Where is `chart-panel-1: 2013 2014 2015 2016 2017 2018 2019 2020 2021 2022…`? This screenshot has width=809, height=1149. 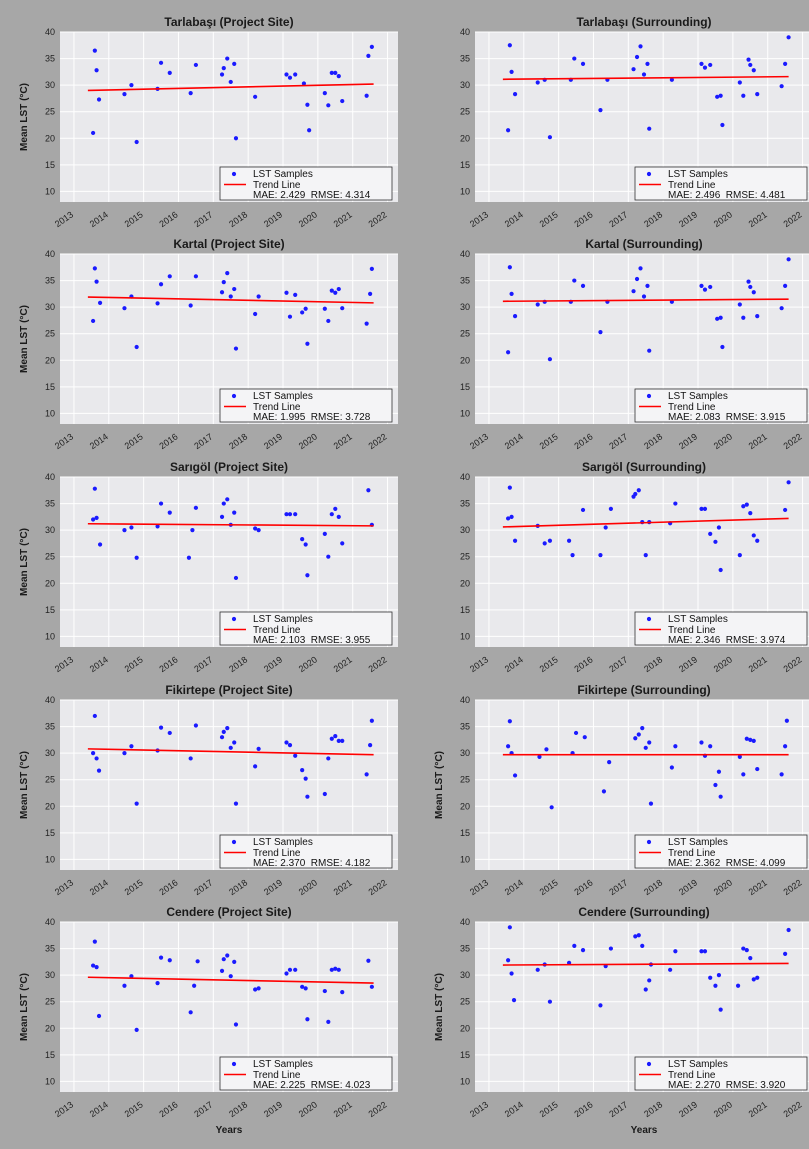
chart-panel-1: 2013 2014 2015 2016 2017 2018 2019 2020 2021 2022… is located at coordinates (208, 122).